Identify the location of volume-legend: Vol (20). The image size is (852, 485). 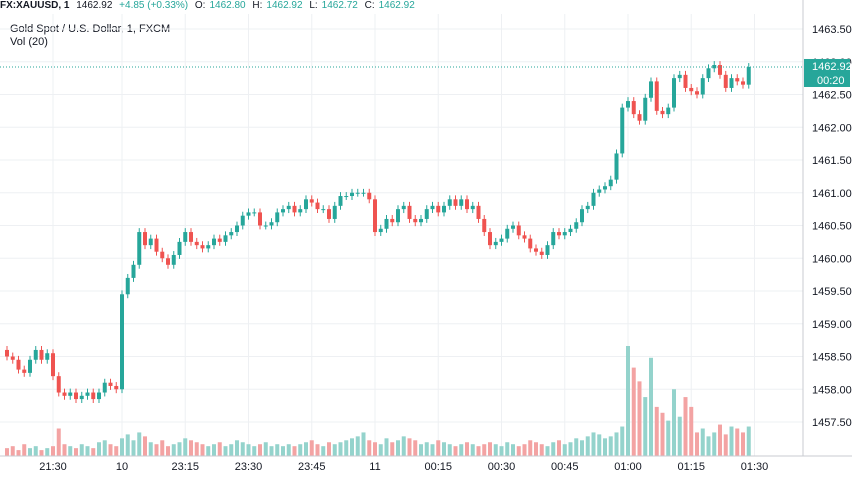
(29, 42).